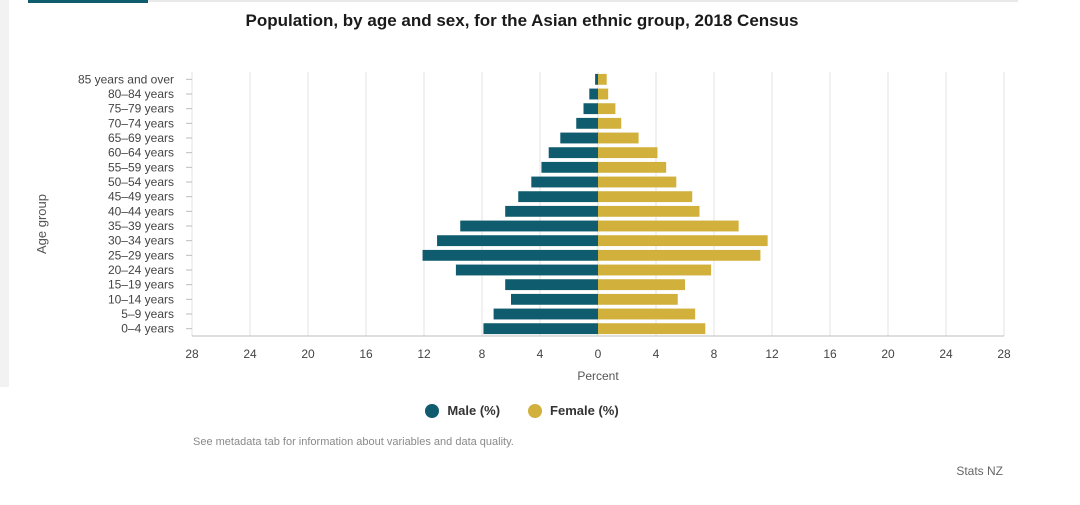  What do you see at coordinates (141, 211) in the screenshot?
I see `y-tick-label: 40–44 years` at bounding box center [141, 211].